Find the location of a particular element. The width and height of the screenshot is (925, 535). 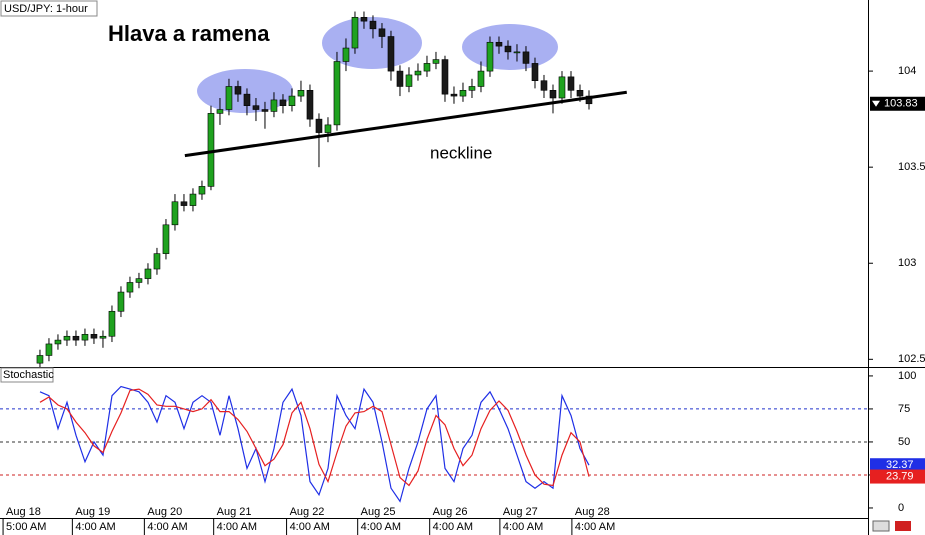

y-tick-label: 0 is located at coordinates (901, 508).